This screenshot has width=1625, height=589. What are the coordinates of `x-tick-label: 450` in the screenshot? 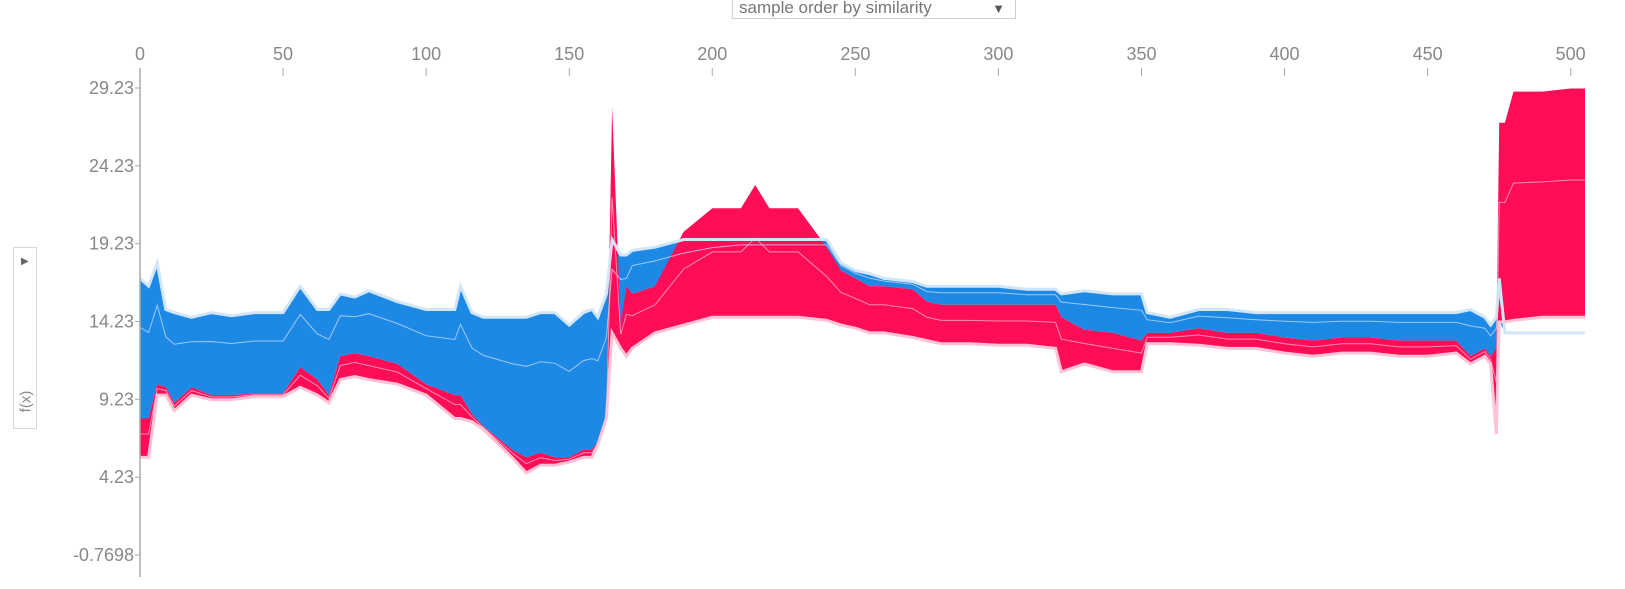 It's located at (1428, 54).